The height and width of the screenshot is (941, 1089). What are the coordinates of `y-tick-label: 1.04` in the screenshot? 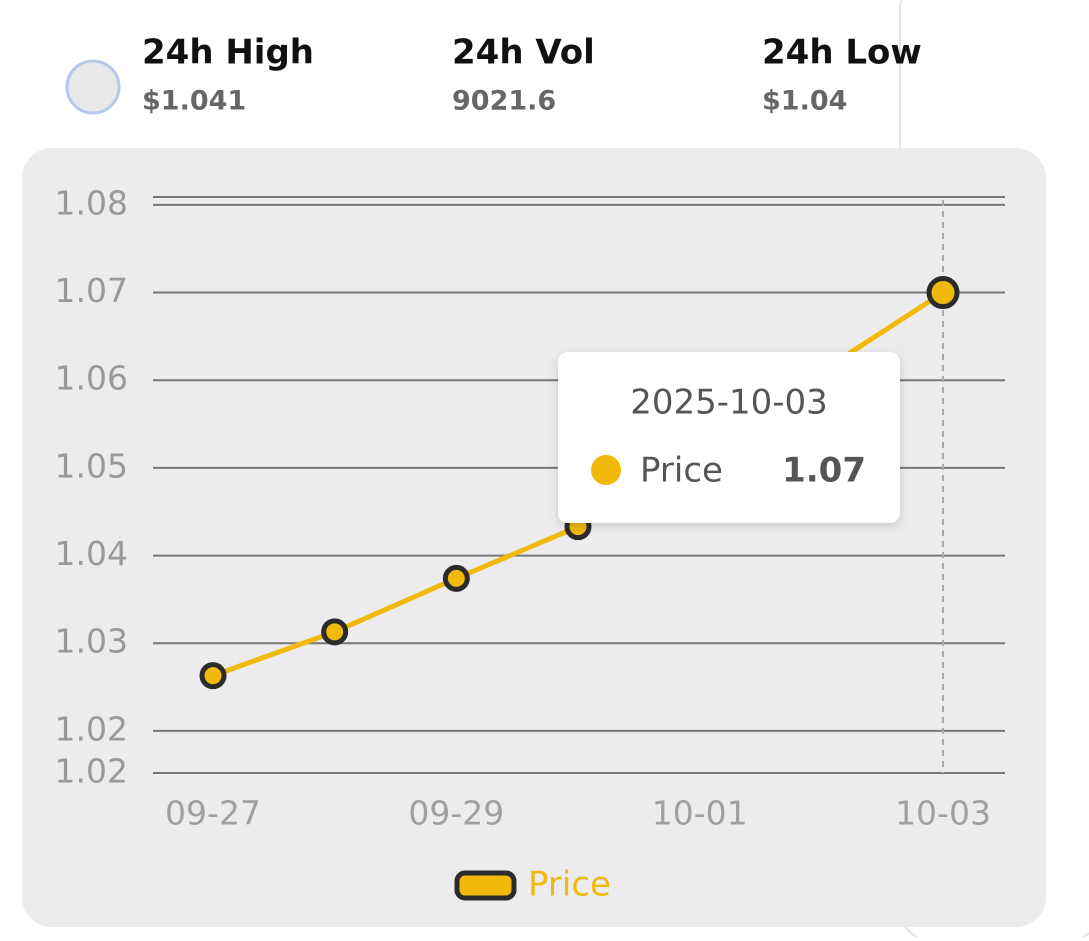 It's located at (91, 553).